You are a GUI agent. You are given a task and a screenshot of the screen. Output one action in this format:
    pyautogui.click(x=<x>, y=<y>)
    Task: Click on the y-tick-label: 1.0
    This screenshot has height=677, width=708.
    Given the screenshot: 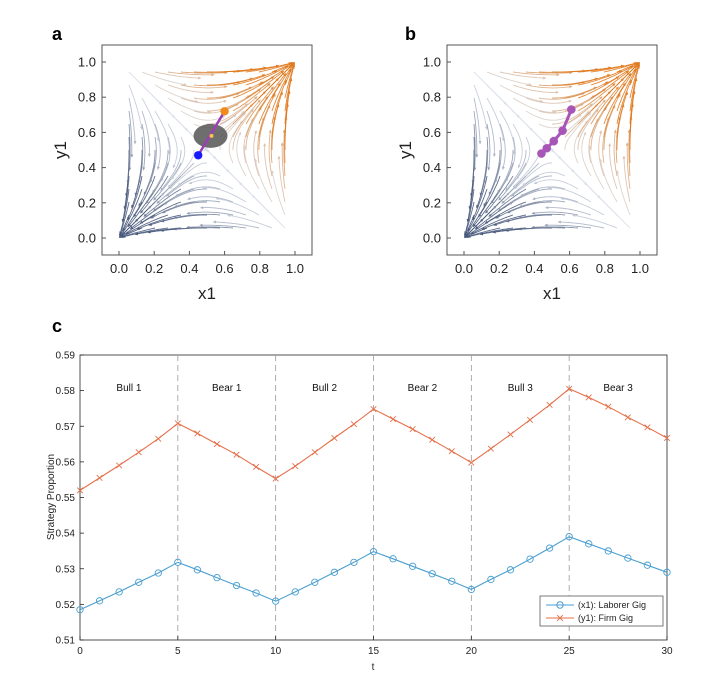 What is the action you would take?
    pyautogui.click(x=87, y=62)
    